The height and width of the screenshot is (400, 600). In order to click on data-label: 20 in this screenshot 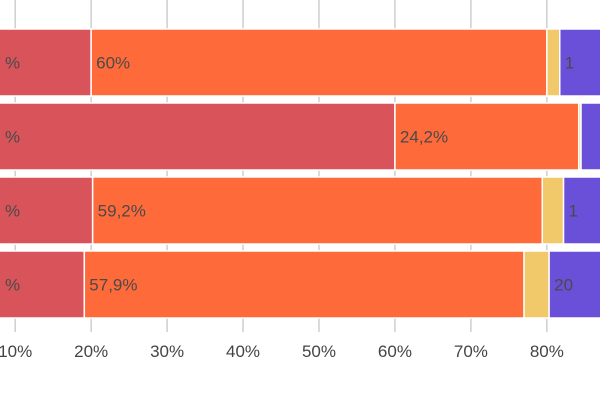, I will do `click(563, 285)`.